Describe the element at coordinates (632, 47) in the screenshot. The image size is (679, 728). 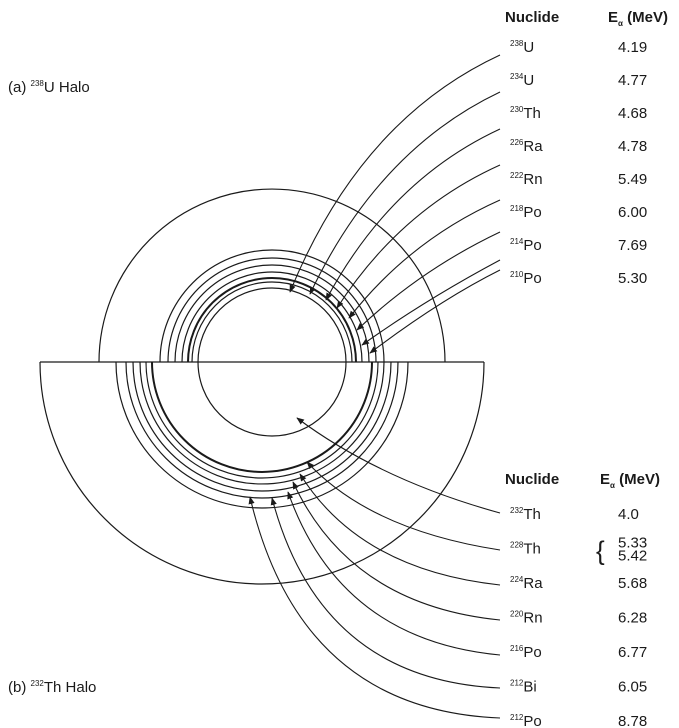
I see `energy-value: 4.19` at that location.